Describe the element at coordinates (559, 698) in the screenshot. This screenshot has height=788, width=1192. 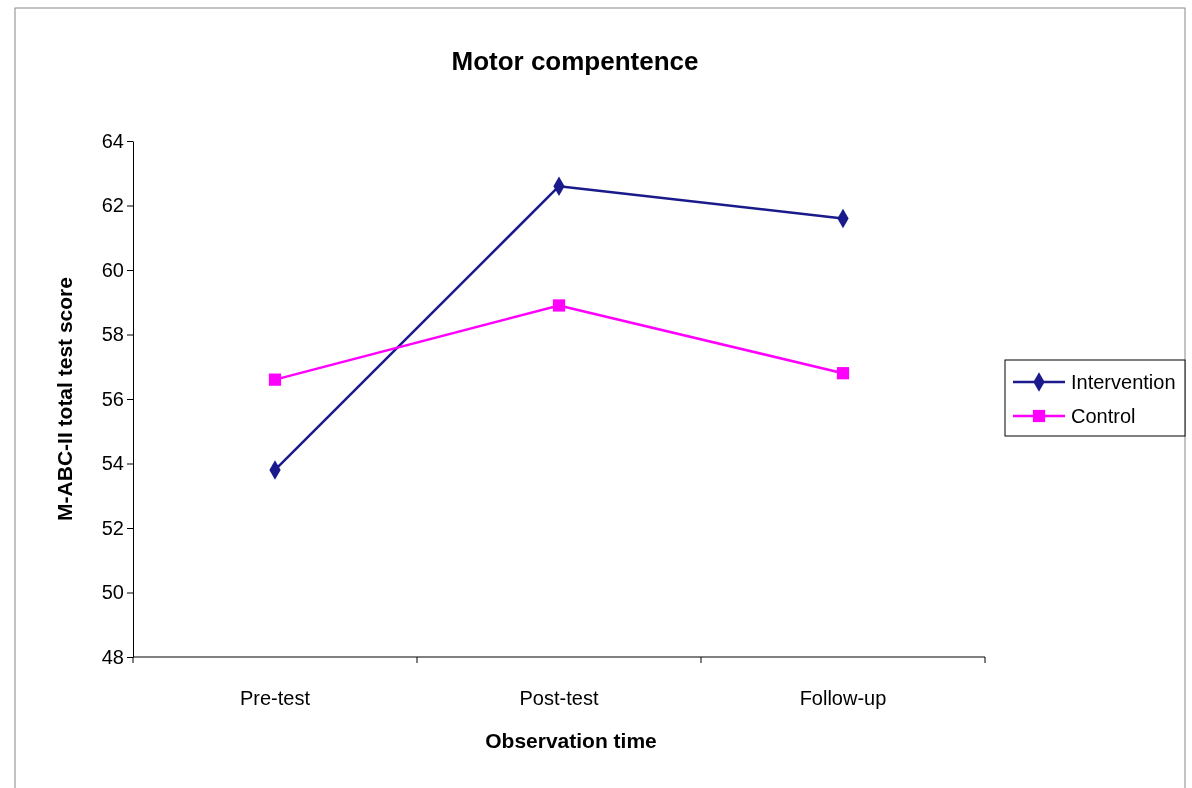
I see `x-tick-label: Post-test` at that location.